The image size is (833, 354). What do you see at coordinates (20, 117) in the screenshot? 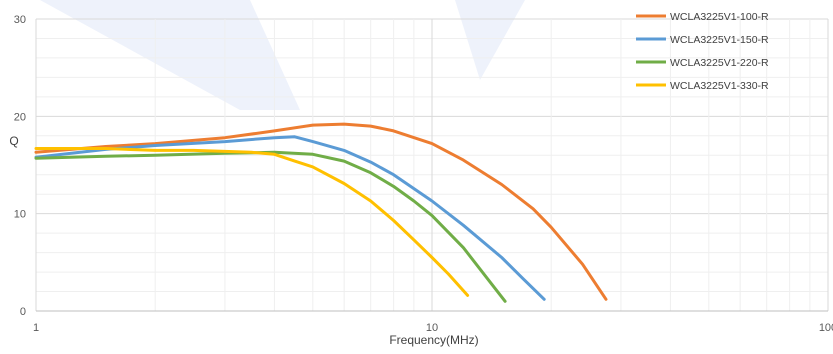
I see `y-tick-label: 20` at bounding box center [20, 117].